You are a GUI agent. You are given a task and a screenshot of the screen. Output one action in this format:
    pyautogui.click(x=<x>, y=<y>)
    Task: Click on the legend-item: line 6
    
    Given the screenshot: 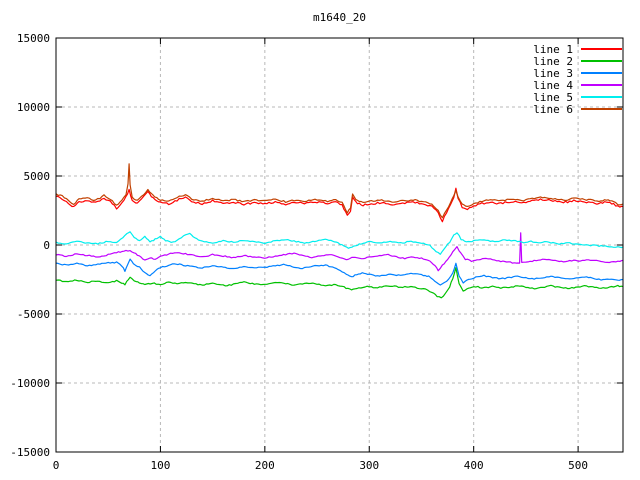 What is the action you would take?
    pyautogui.click(x=577, y=109)
    